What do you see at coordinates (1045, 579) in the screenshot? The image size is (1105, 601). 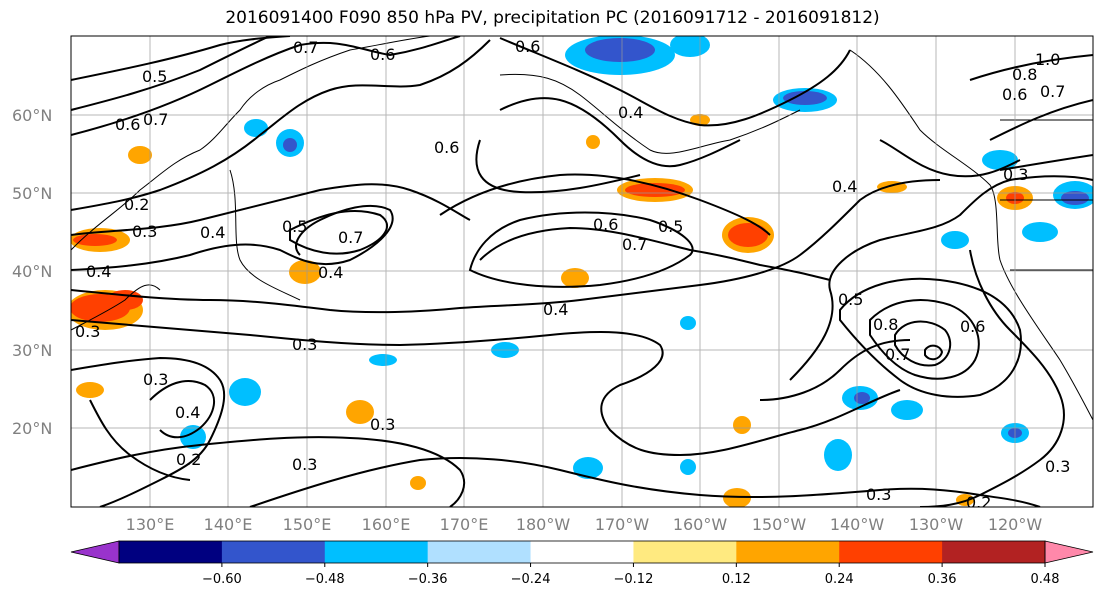 I see `colorbar-tick-label: 0.48` at bounding box center [1045, 579].